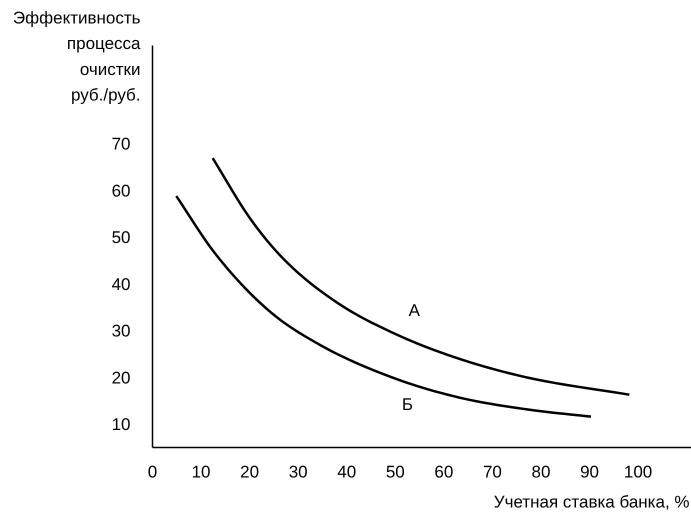 This screenshot has height=519, width=691. What do you see at coordinates (121, 378) in the screenshot?
I see `y-tick-label: 20` at bounding box center [121, 378].